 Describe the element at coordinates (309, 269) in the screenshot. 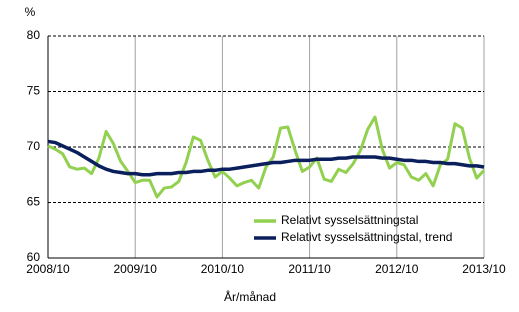

I see `x-tick-label: 2011/10` at that location.